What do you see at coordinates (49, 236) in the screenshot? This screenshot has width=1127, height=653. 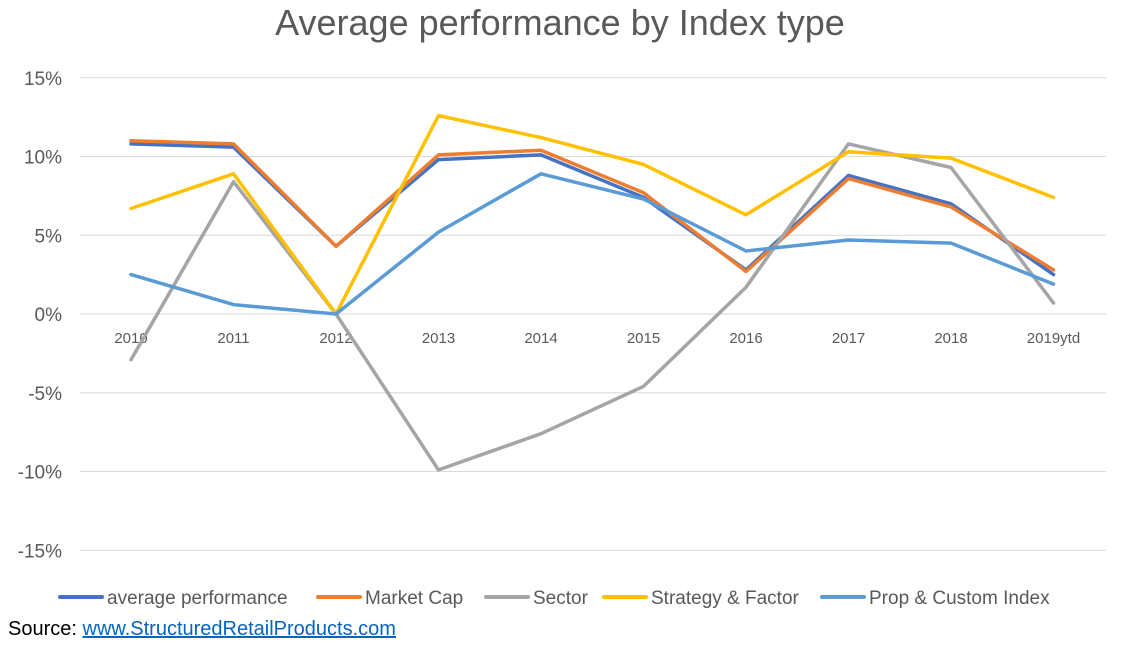 I see `y-tick-label: 5%` at bounding box center [49, 236].